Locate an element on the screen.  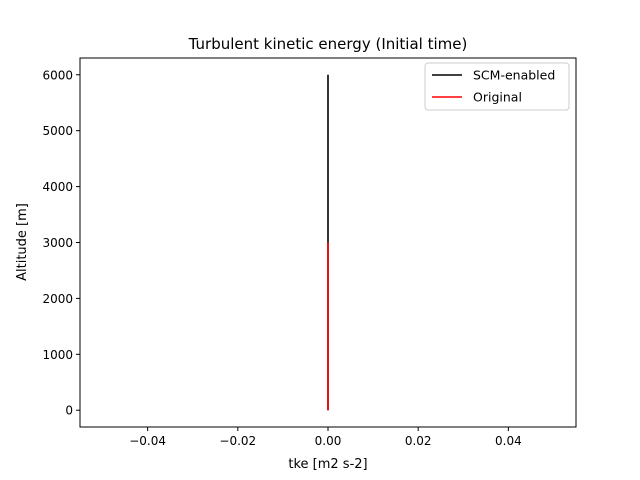
y-axis-ticks: 0 1000 2000 3000 4000 5000 6000 is located at coordinates (61, 243).